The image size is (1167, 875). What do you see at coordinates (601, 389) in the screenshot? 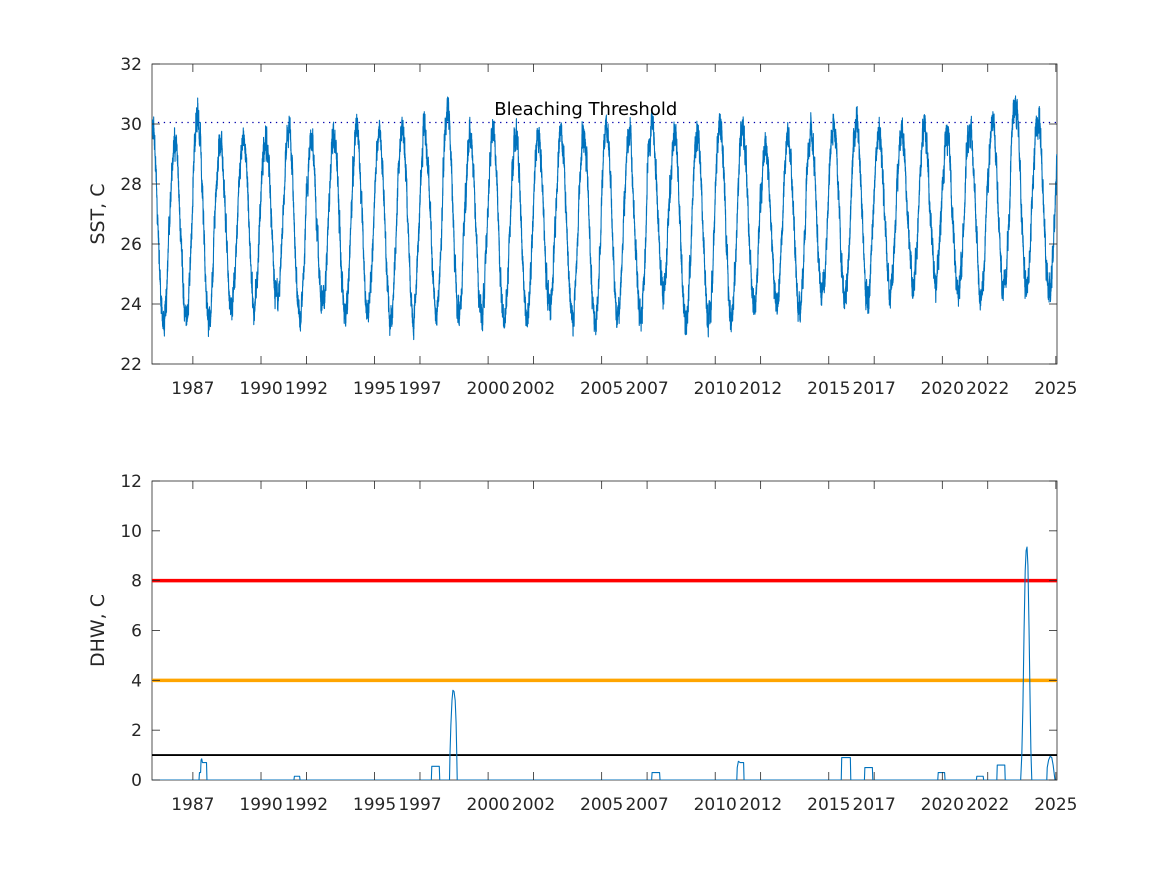
I see `sst-x-tick-label-7: 2005` at bounding box center [601, 389].